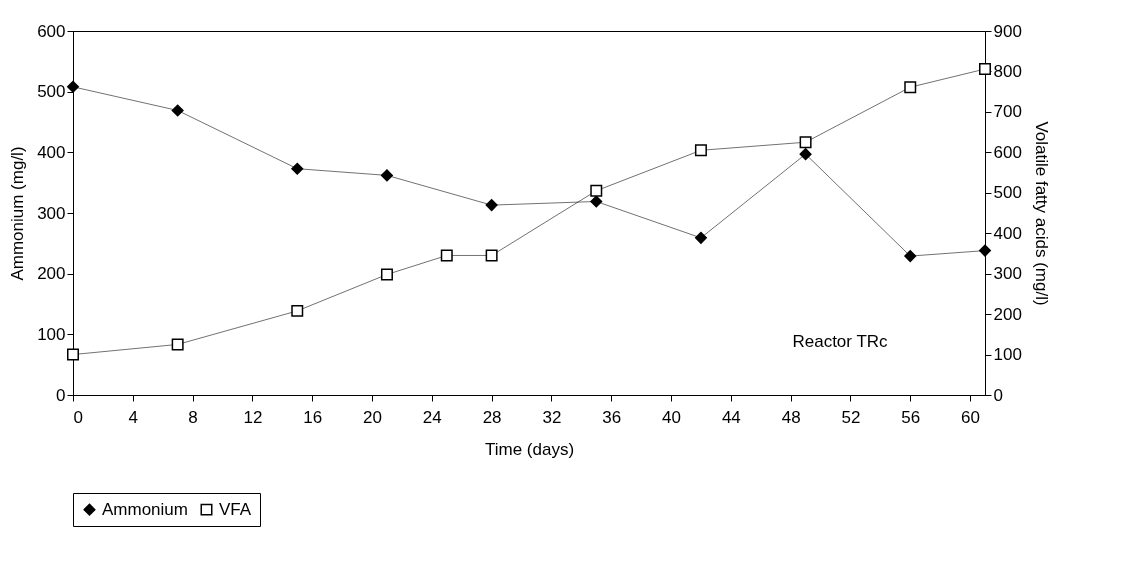 The image size is (1138, 567). I want to click on y2-tick-label: 100, so click(1007, 355).